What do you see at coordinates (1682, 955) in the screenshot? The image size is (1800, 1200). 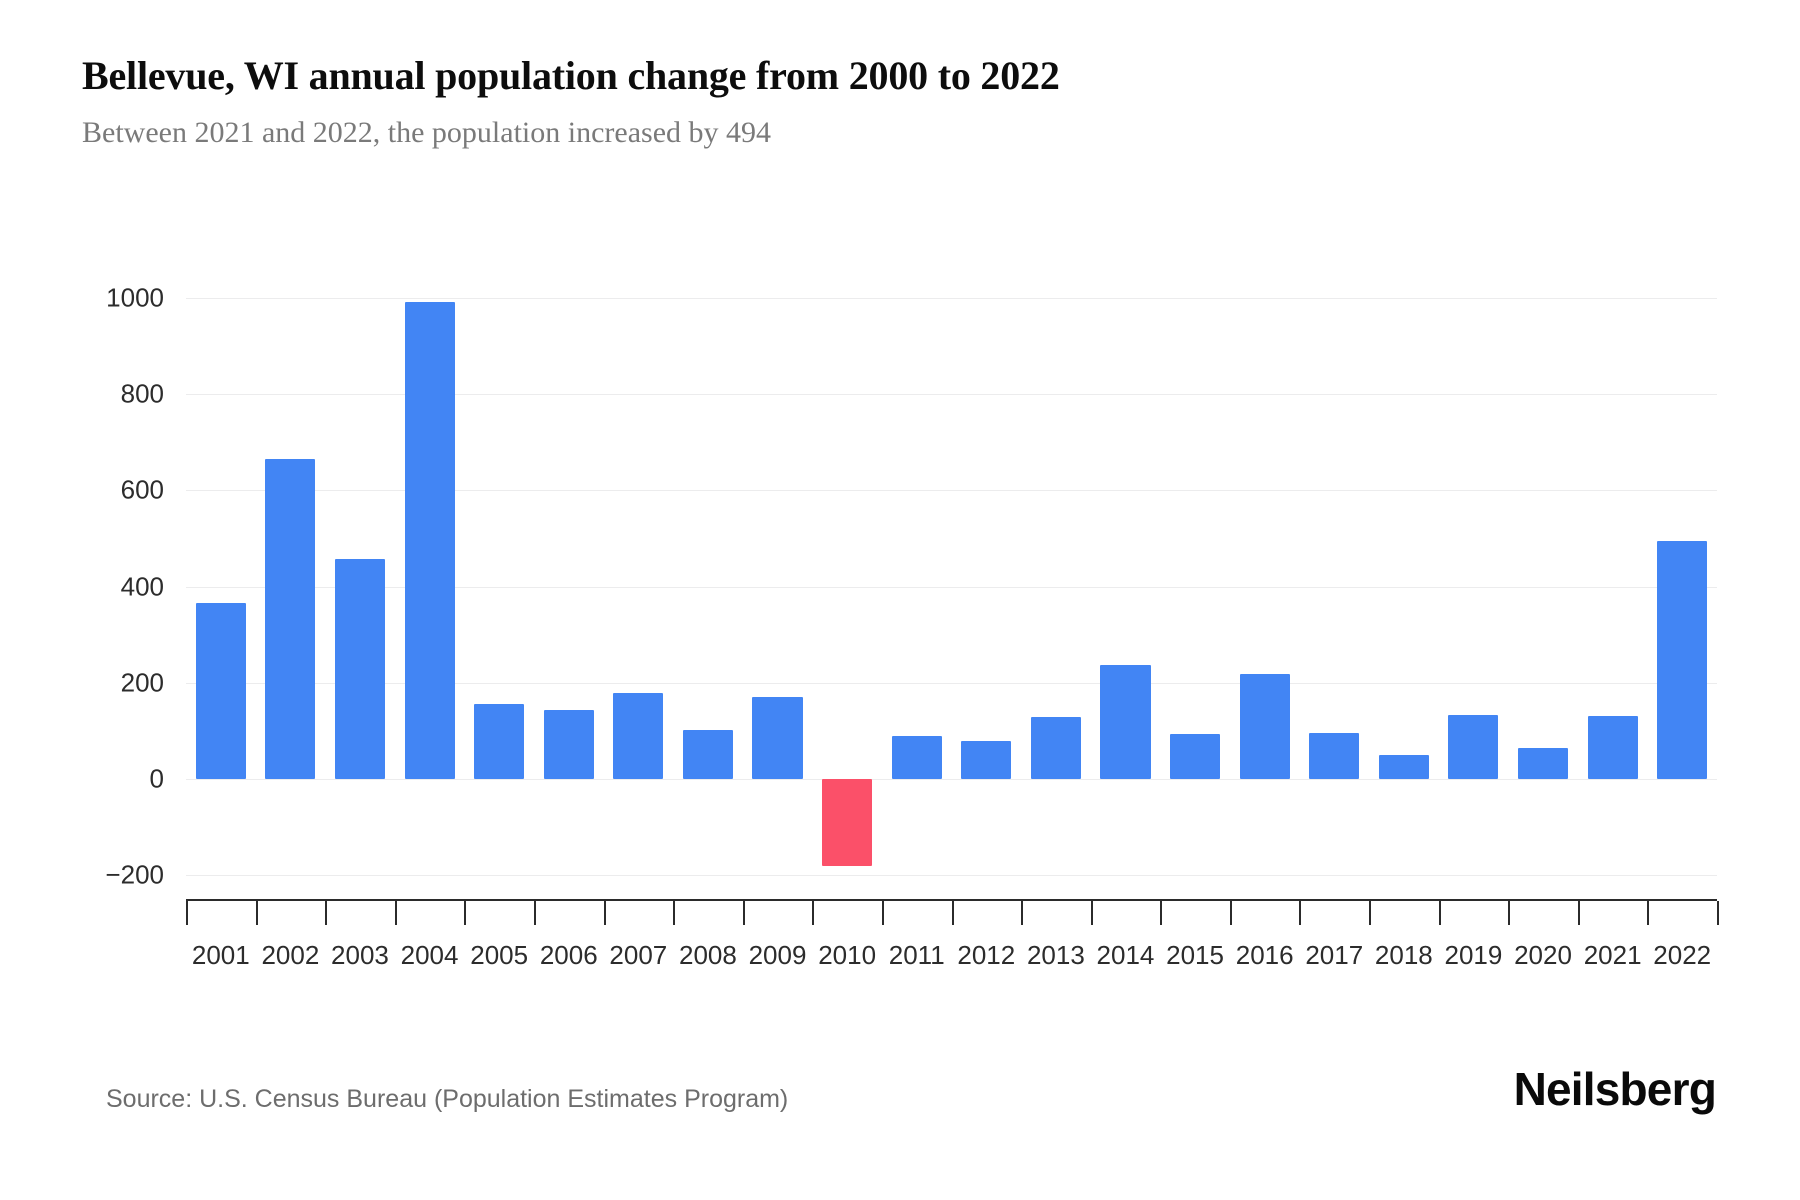 I see `x-axis-tick-label-2022: 2022` at bounding box center [1682, 955].